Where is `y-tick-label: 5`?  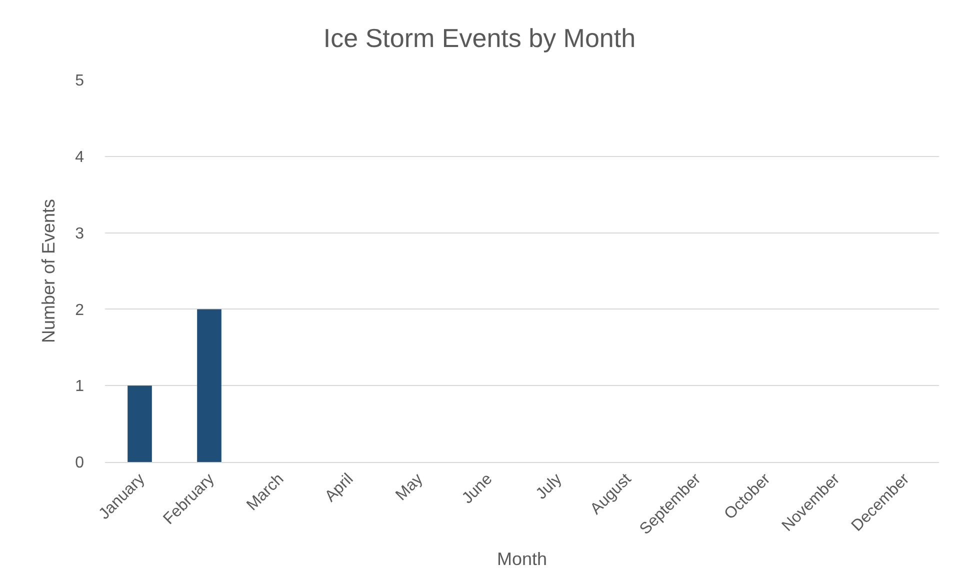
y-tick-label: 5 is located at coordinates (79, 81).